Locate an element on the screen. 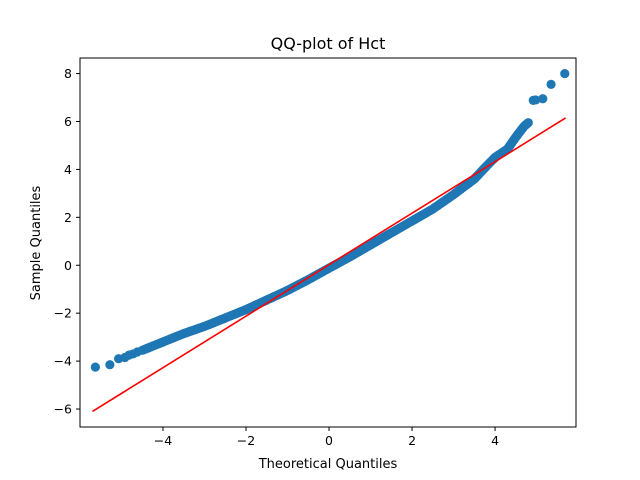 The image size is (640, 480). y-tick-label: 2 is located at coordinates (68, 217).